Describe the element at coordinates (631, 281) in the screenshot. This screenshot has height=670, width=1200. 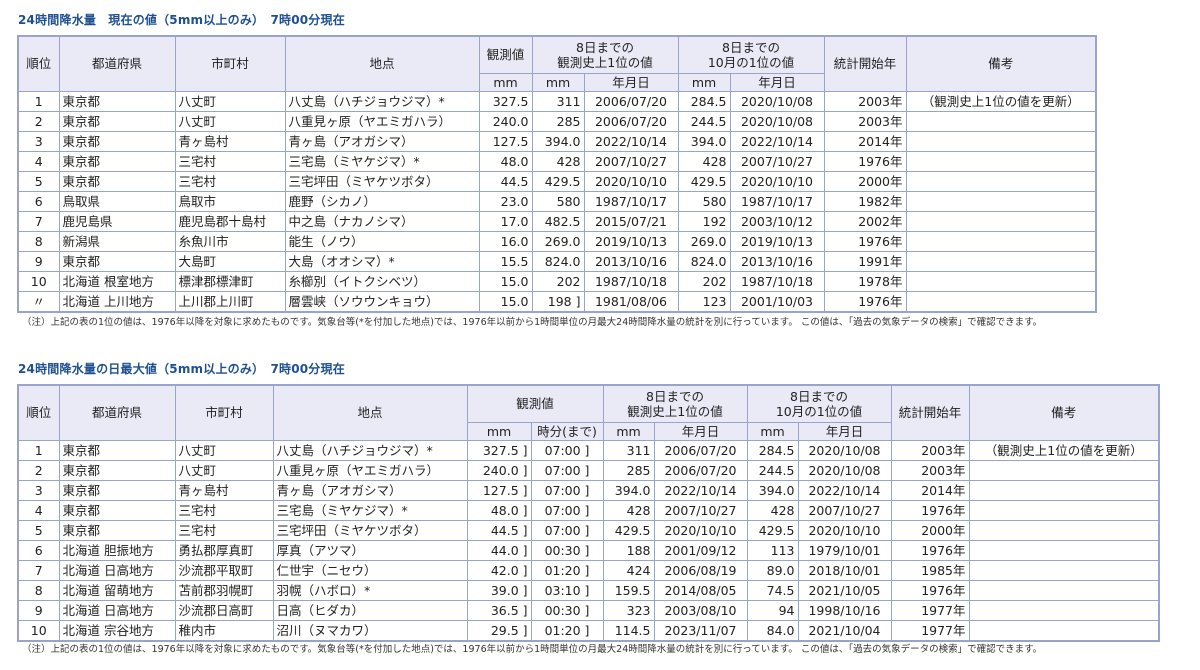
I see `cell-record-date: 1987/10/18` at that location.